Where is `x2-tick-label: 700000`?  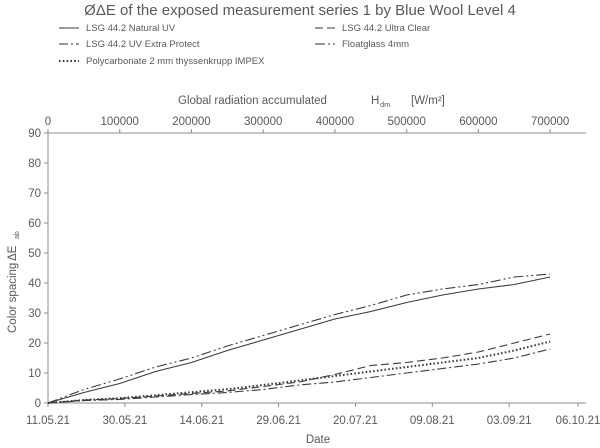
x2-tick-label: 700000 is located at coordinates (550, 122).